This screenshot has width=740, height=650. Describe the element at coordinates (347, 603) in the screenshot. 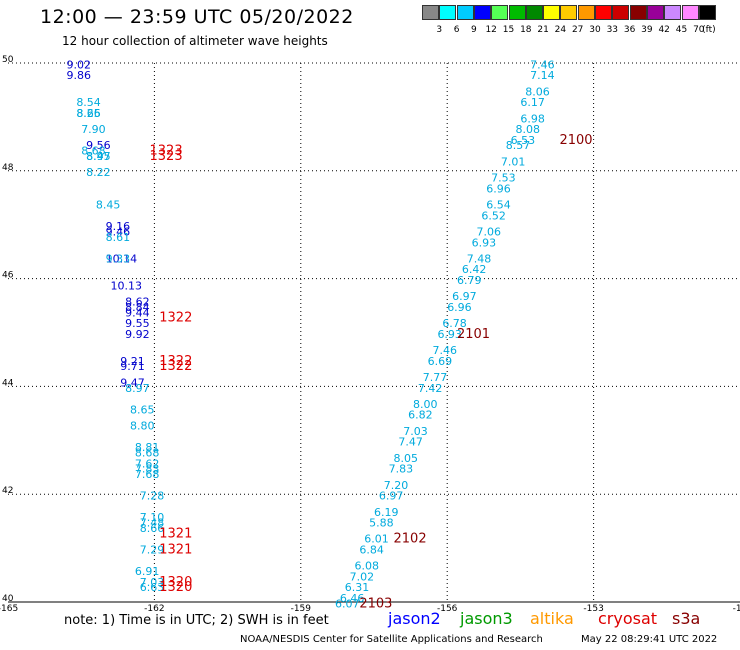

I see `wave-height-value: 6.07` at that location.